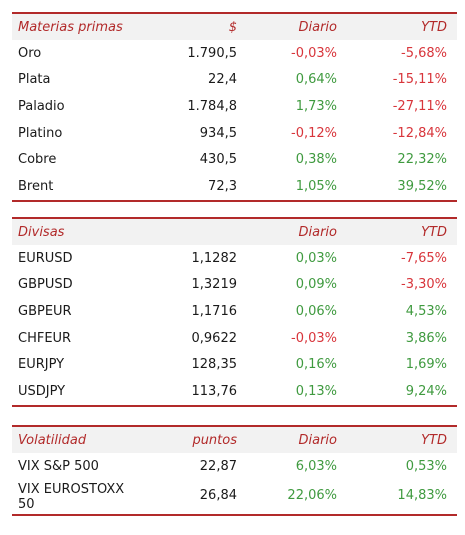  I want to click on row-daily: 1,05%, so click(316, 186).